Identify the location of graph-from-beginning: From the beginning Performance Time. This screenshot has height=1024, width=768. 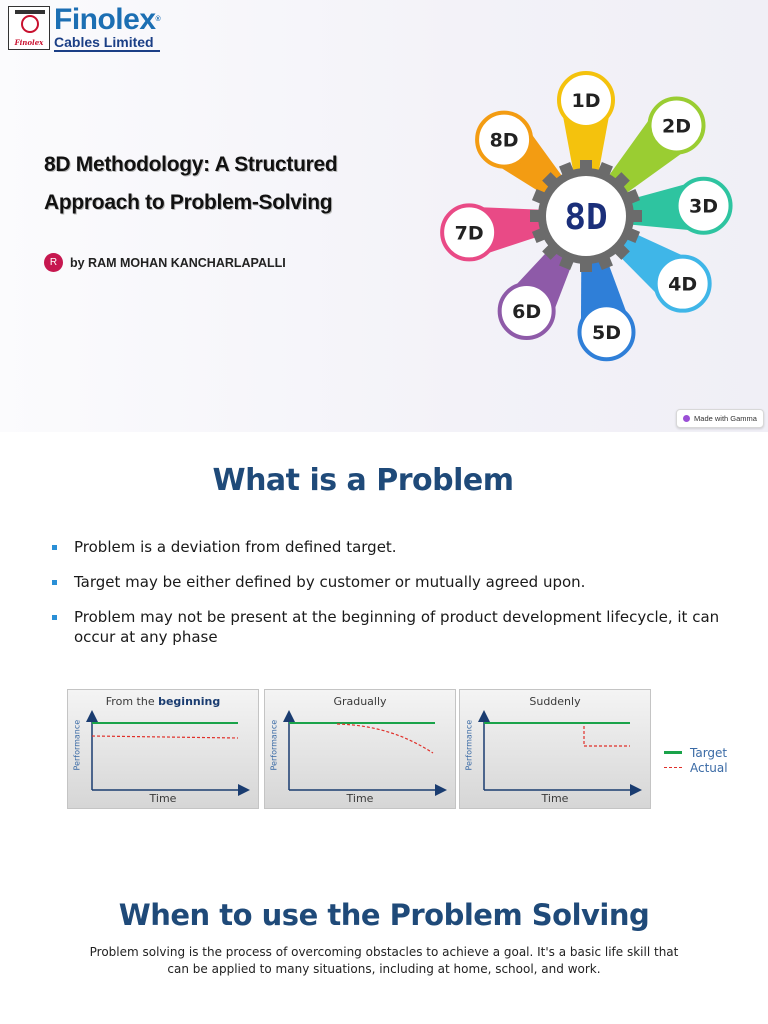
(163, 749).